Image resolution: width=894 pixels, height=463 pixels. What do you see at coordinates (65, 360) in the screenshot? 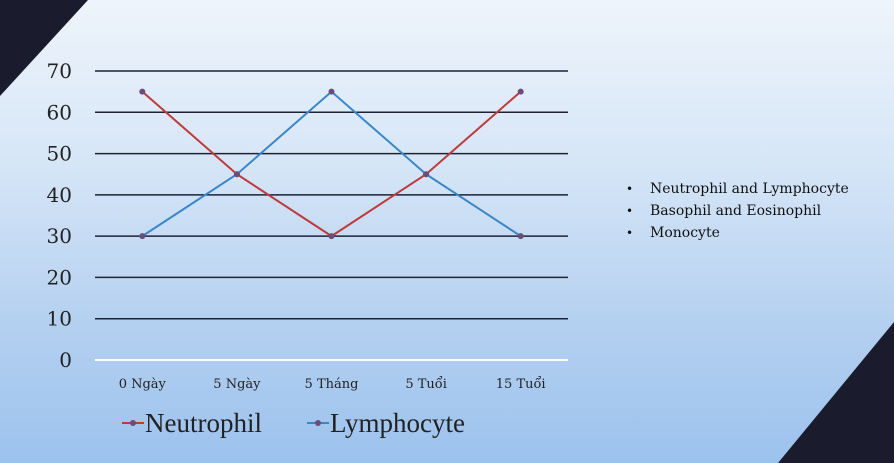
I see `y-tick-label: 0` at bounding box center [65, 360].